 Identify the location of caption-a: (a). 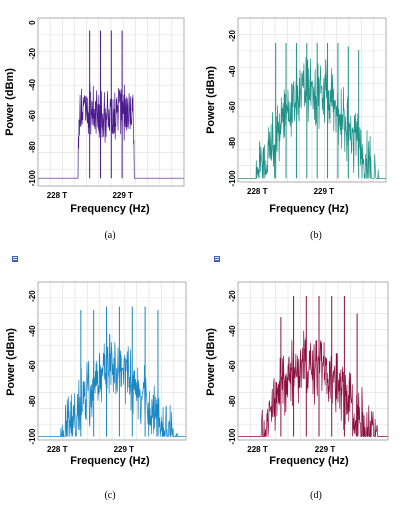
(110, 235).